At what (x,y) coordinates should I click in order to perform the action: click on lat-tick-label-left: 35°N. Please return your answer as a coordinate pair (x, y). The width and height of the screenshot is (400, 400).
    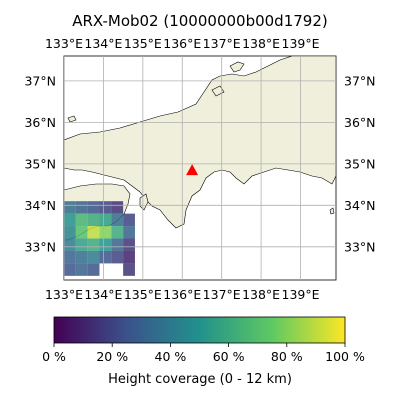
    Looking at the image, I should click on (40, 163).